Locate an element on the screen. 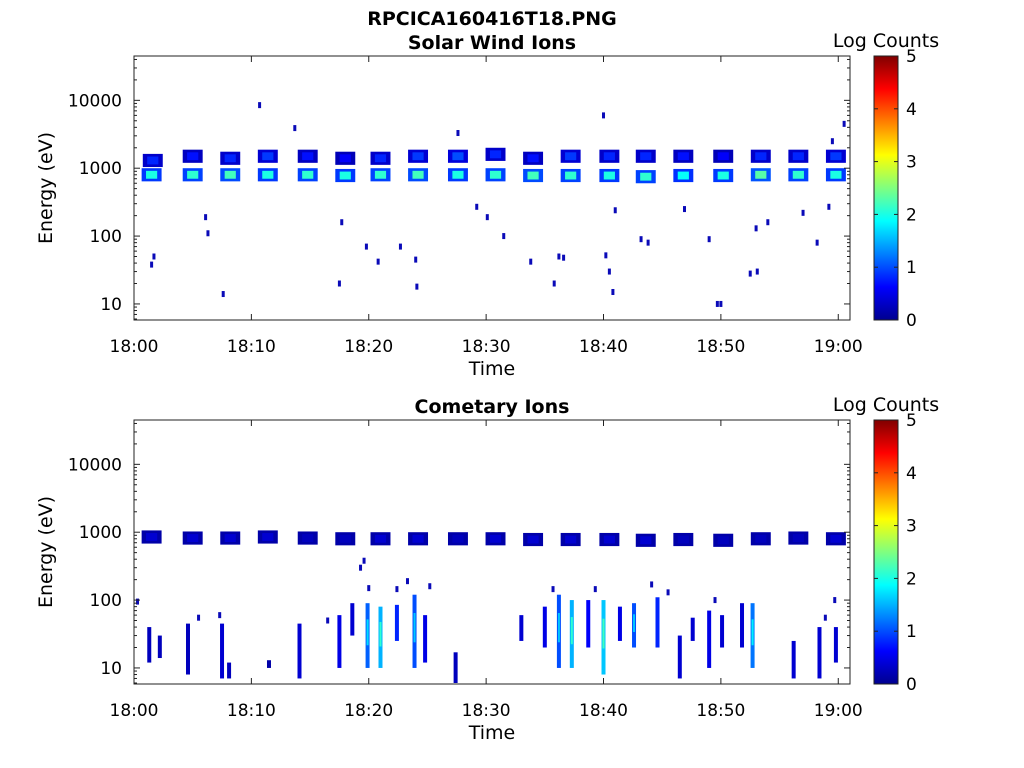  y-tick-label: 1000 is located at coordinates (100, 533).